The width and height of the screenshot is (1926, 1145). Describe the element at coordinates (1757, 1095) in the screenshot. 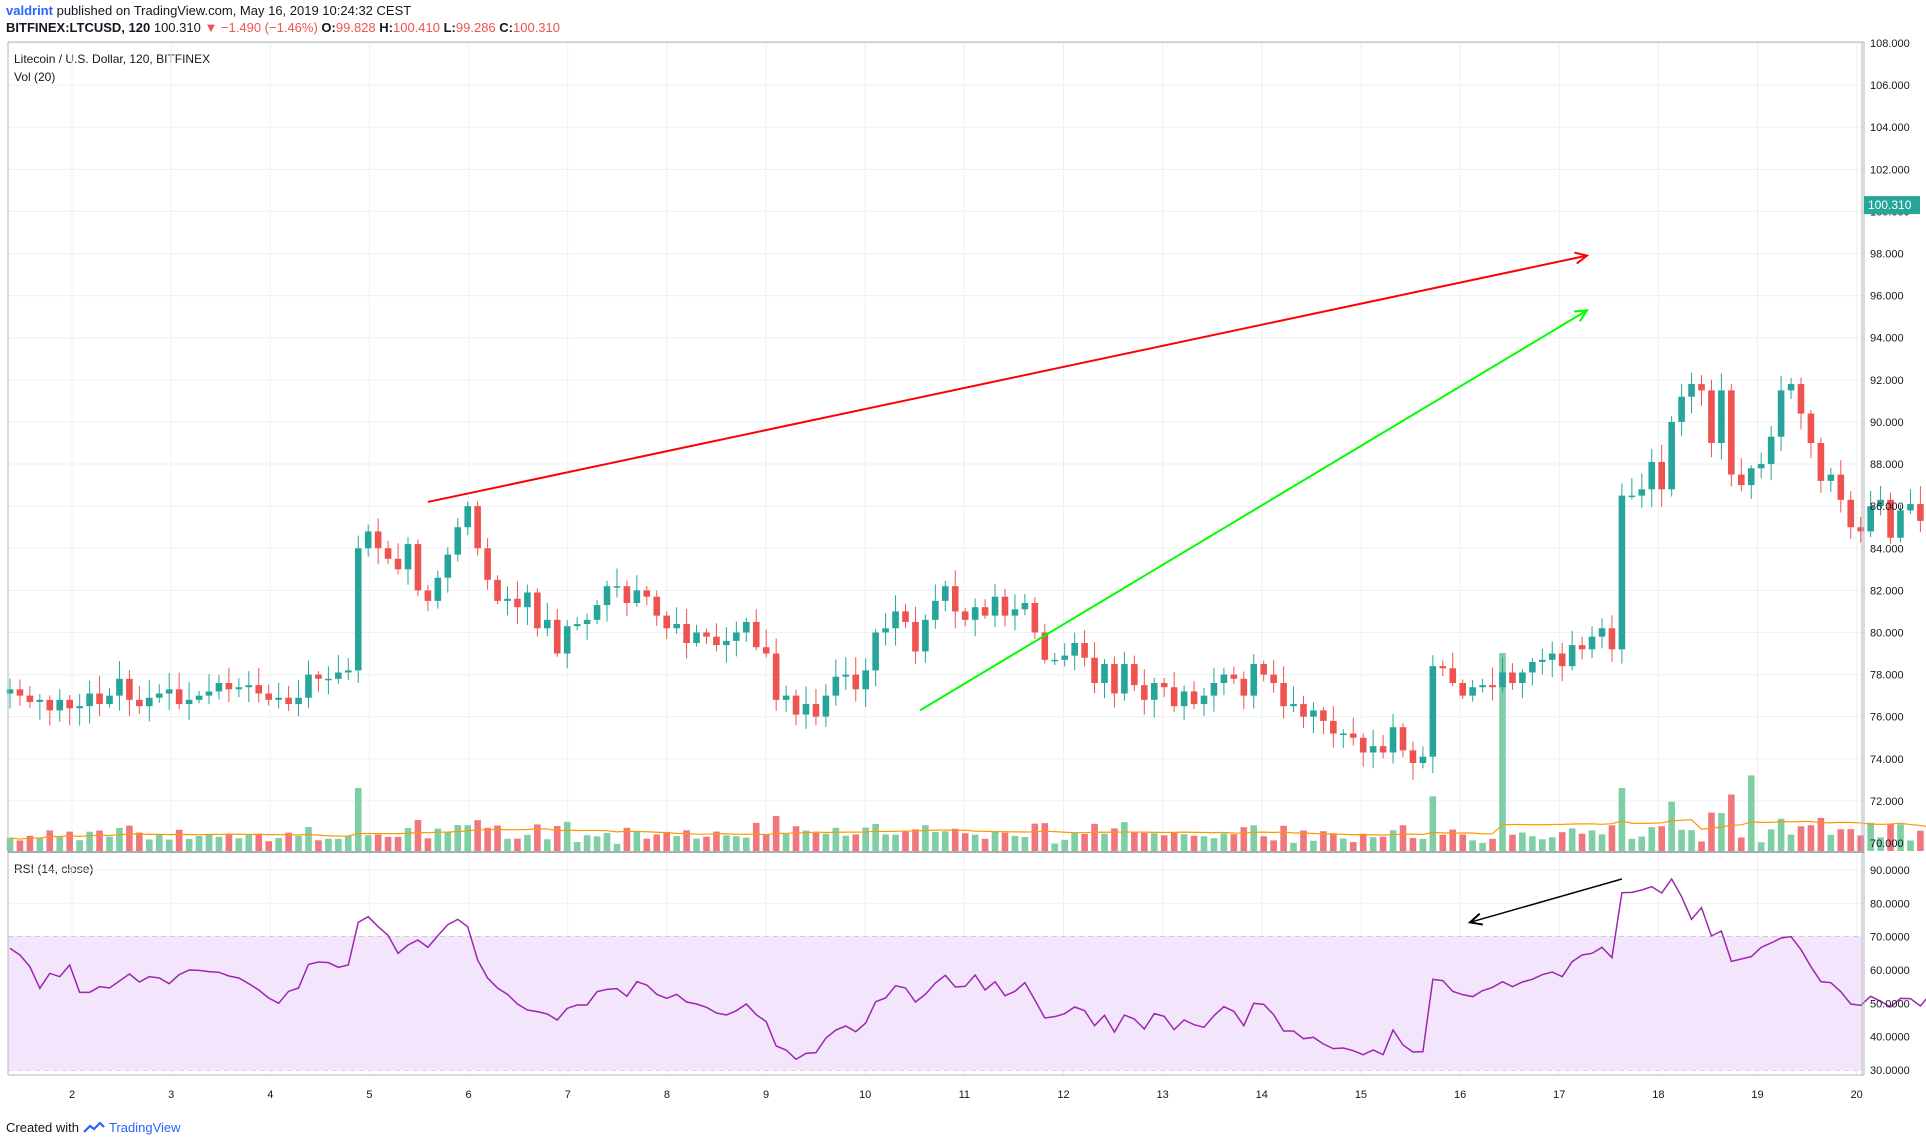

I see `time-tick-label: 19` at that location.